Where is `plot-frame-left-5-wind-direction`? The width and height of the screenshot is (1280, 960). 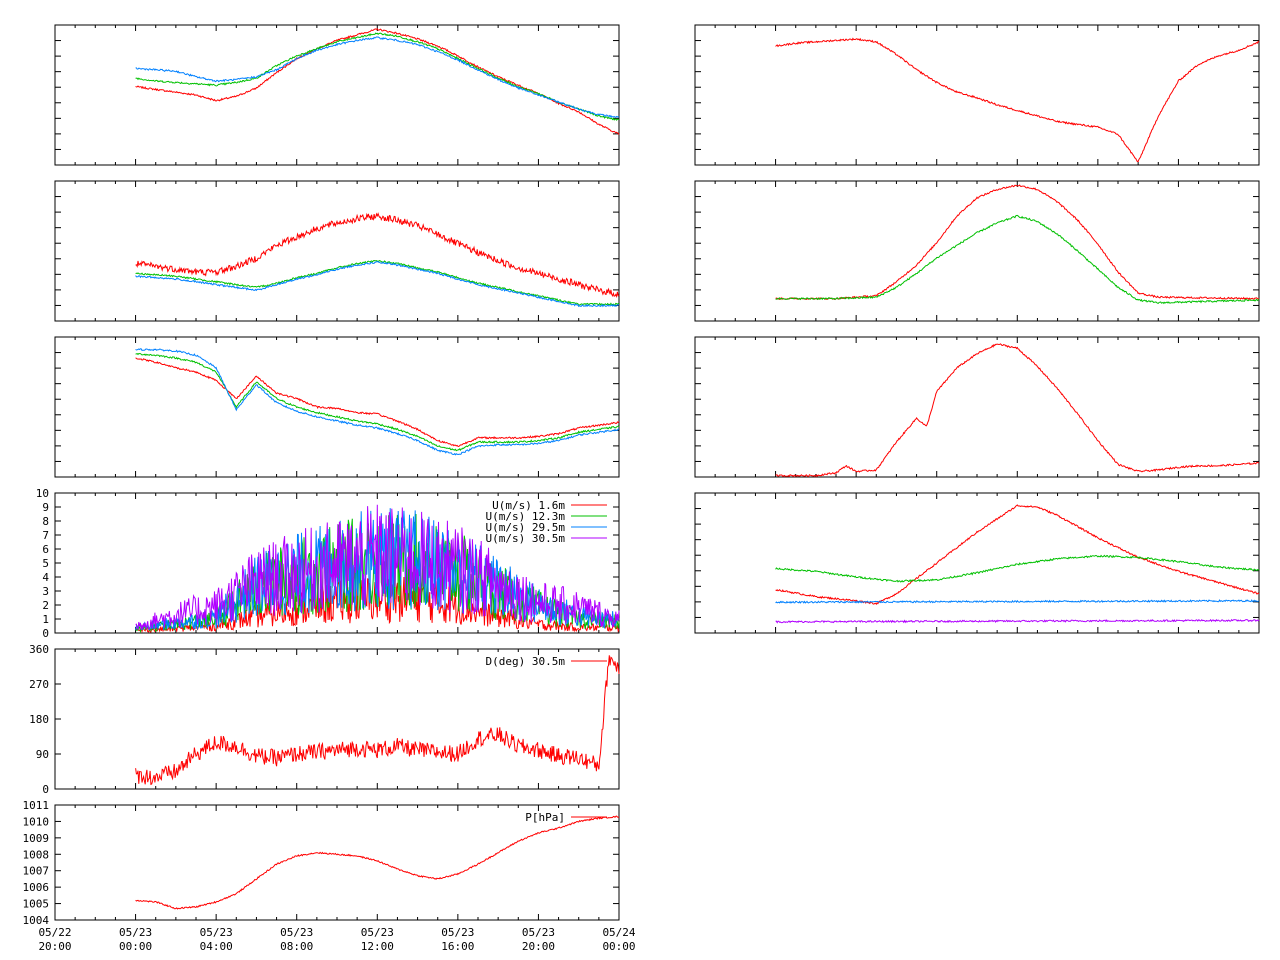
plot-frame-left-5-wind-direction is located at coordinates (337, 719).